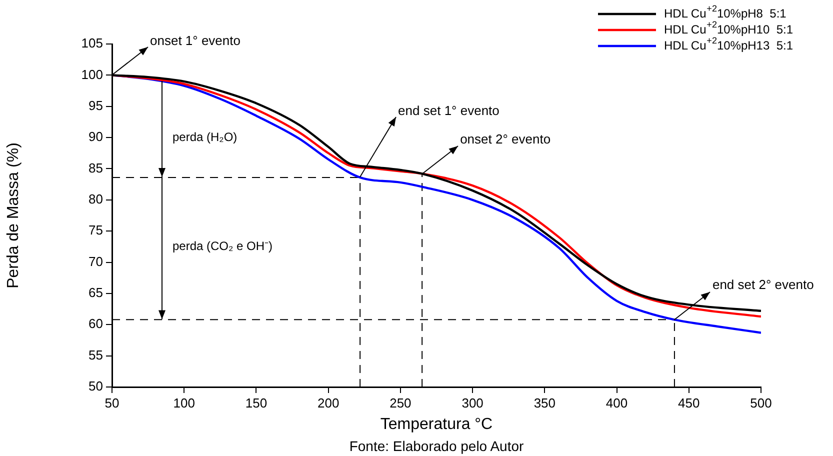  I want to click on annotation: end set 1° evento, so click(449, 110).